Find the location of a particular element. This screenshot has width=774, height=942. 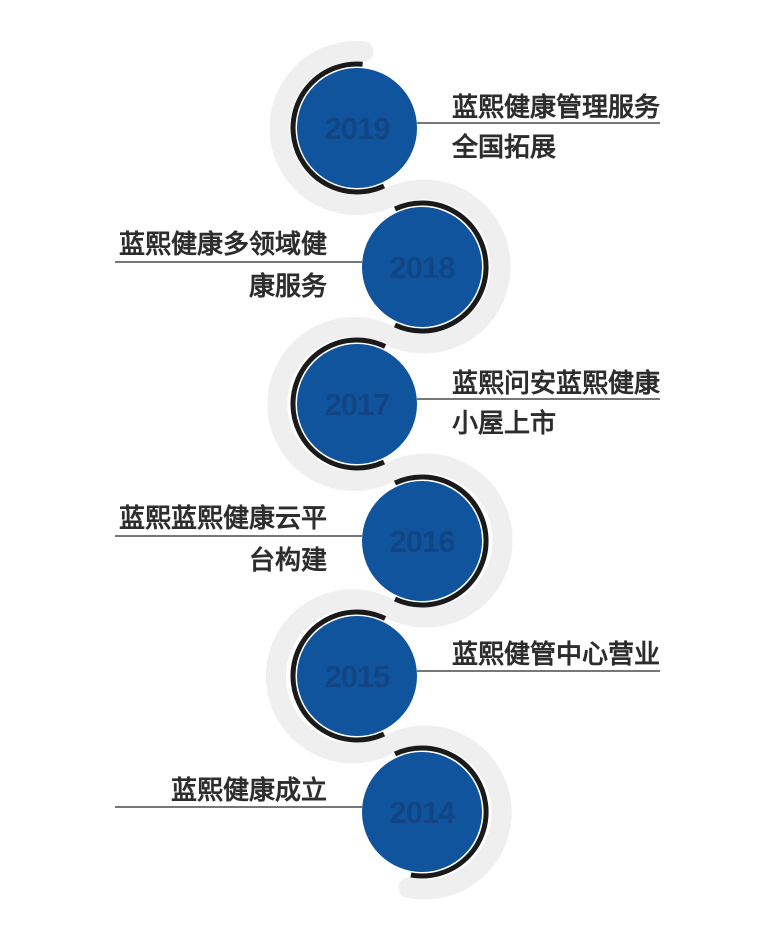

node-arc-2015 is located at coordinates (338, 676).